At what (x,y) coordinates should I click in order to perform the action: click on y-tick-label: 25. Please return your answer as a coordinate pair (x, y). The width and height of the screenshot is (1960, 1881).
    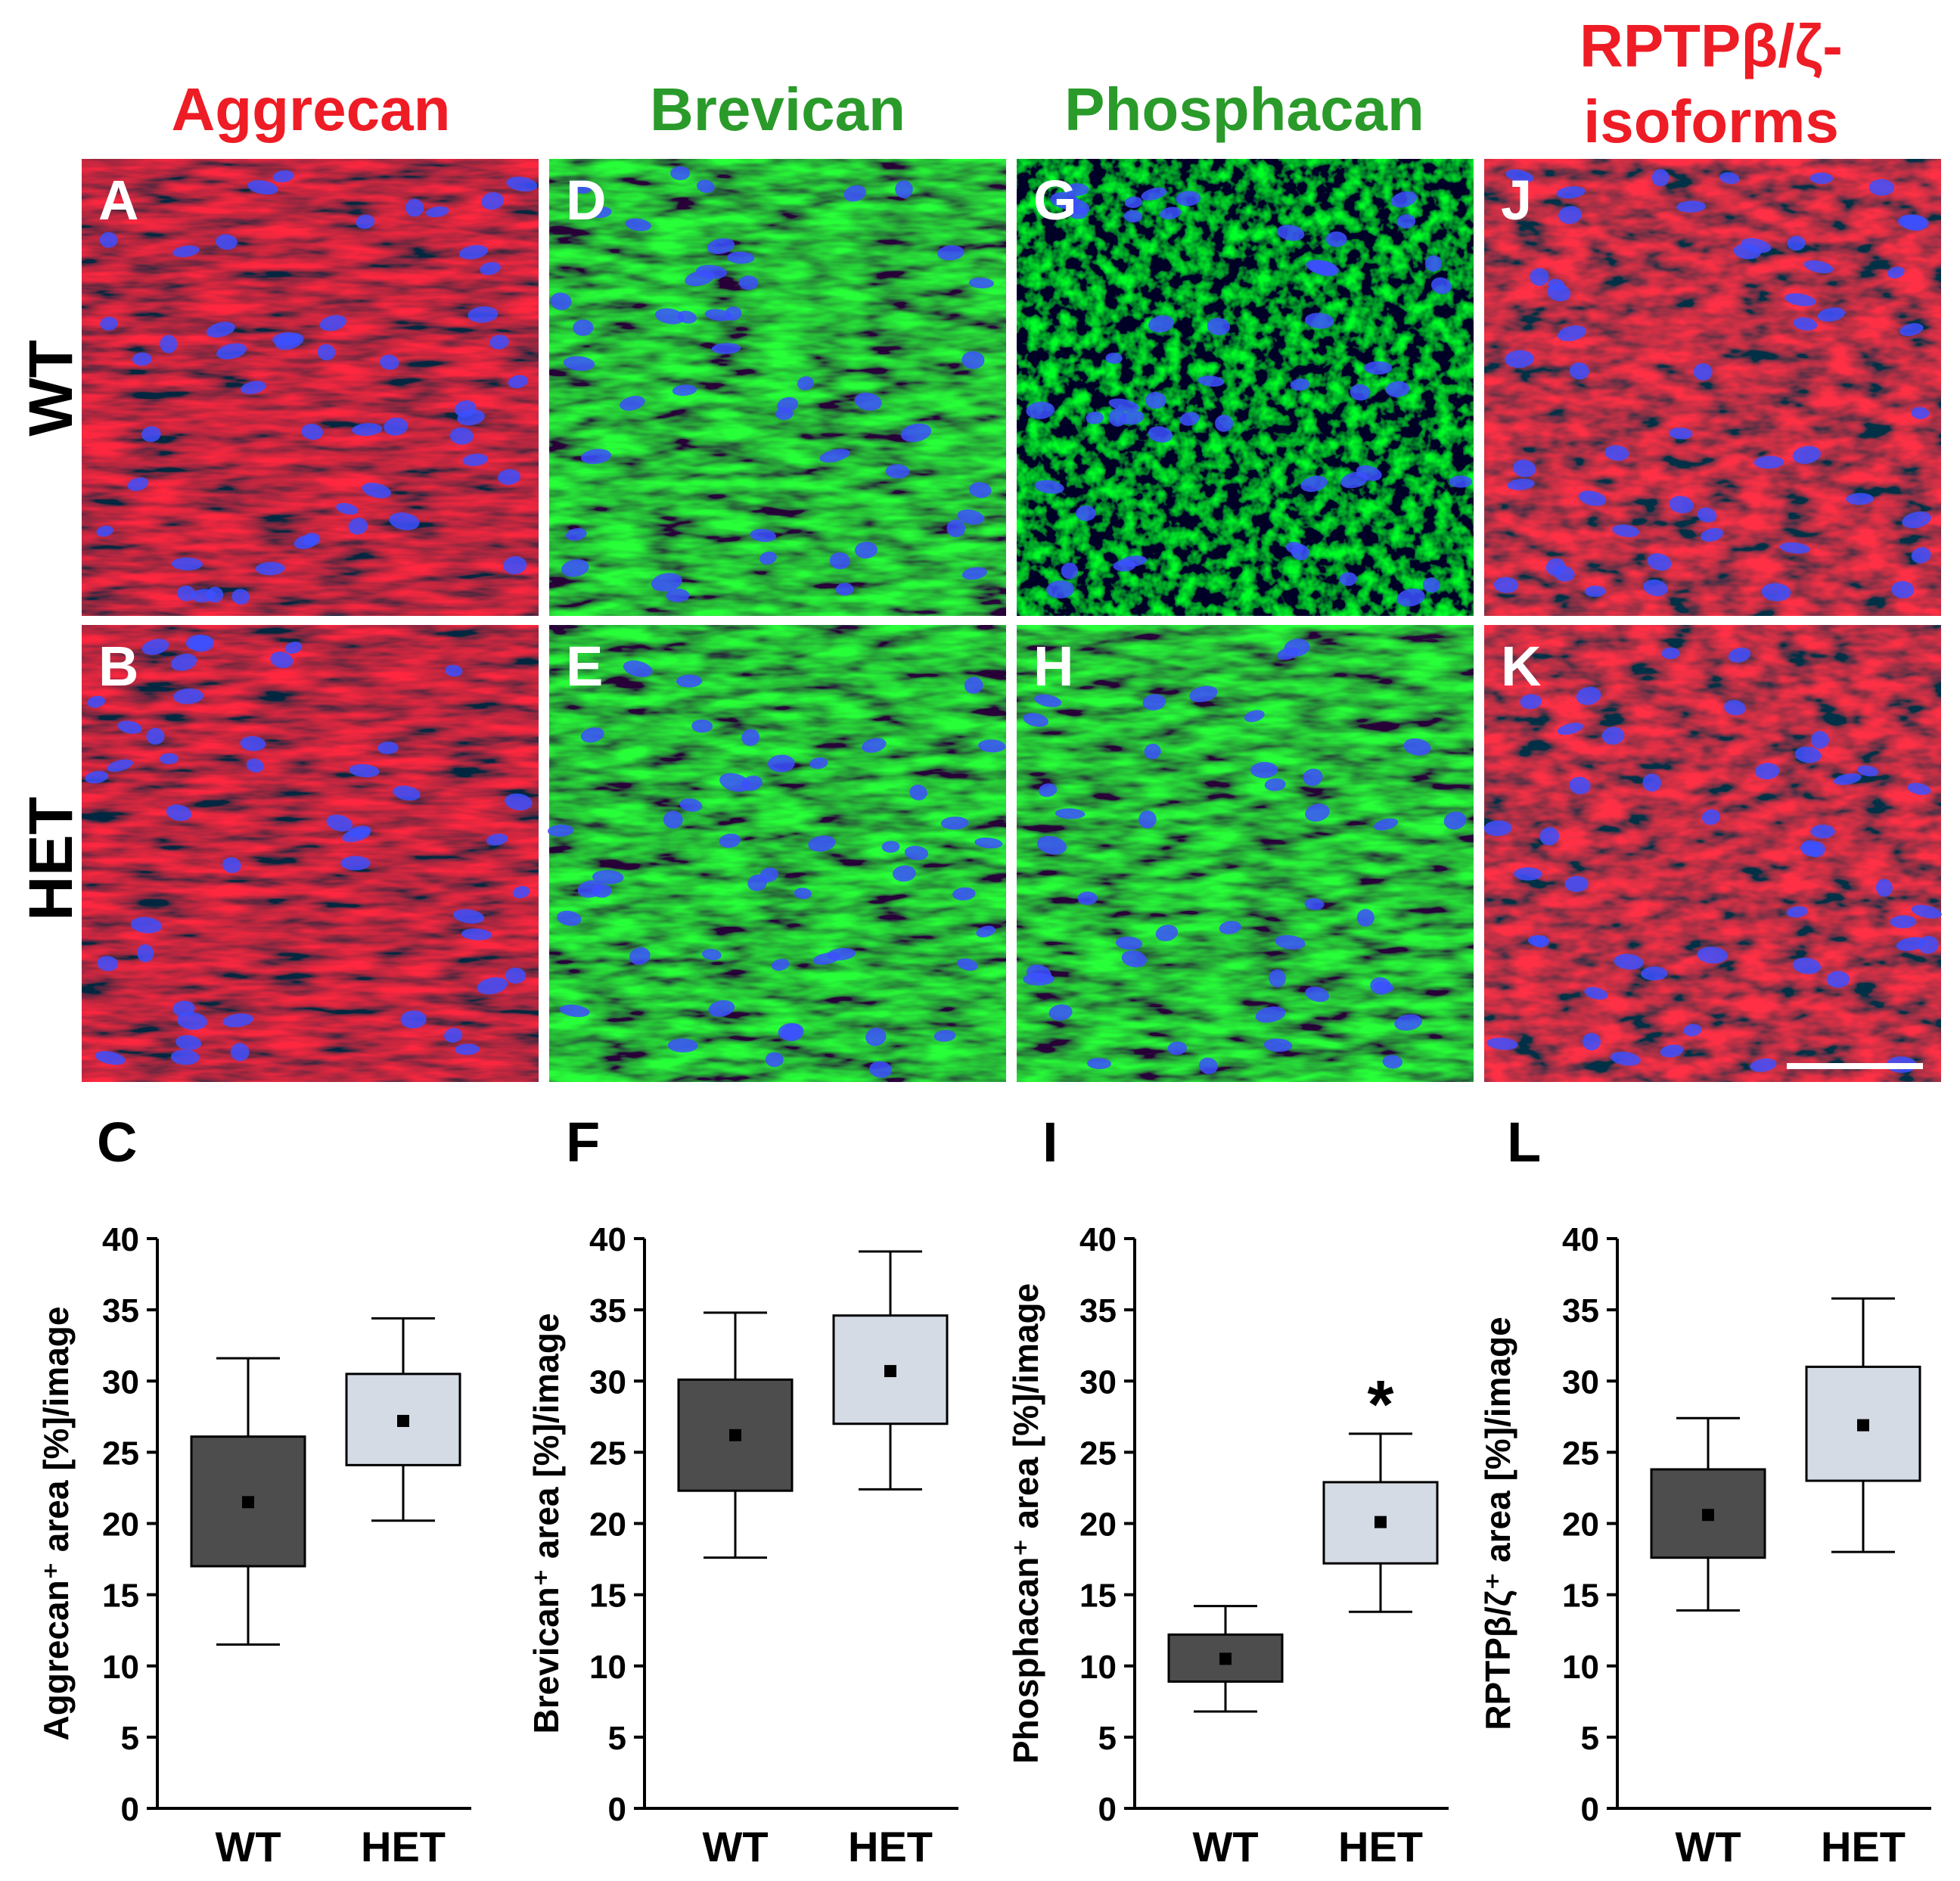
    Looking at the image, I should click on (120, 1453).